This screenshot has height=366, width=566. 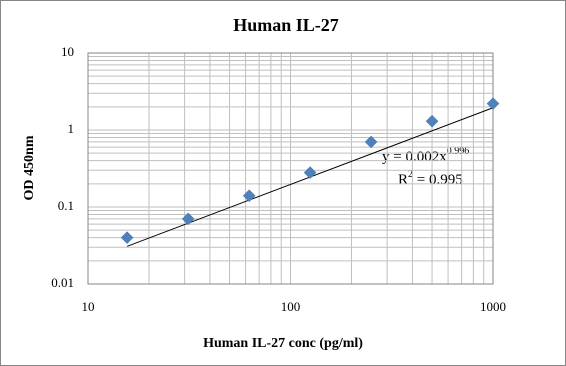 I want to click on r2-power: 2, so click(x=410, y=174).